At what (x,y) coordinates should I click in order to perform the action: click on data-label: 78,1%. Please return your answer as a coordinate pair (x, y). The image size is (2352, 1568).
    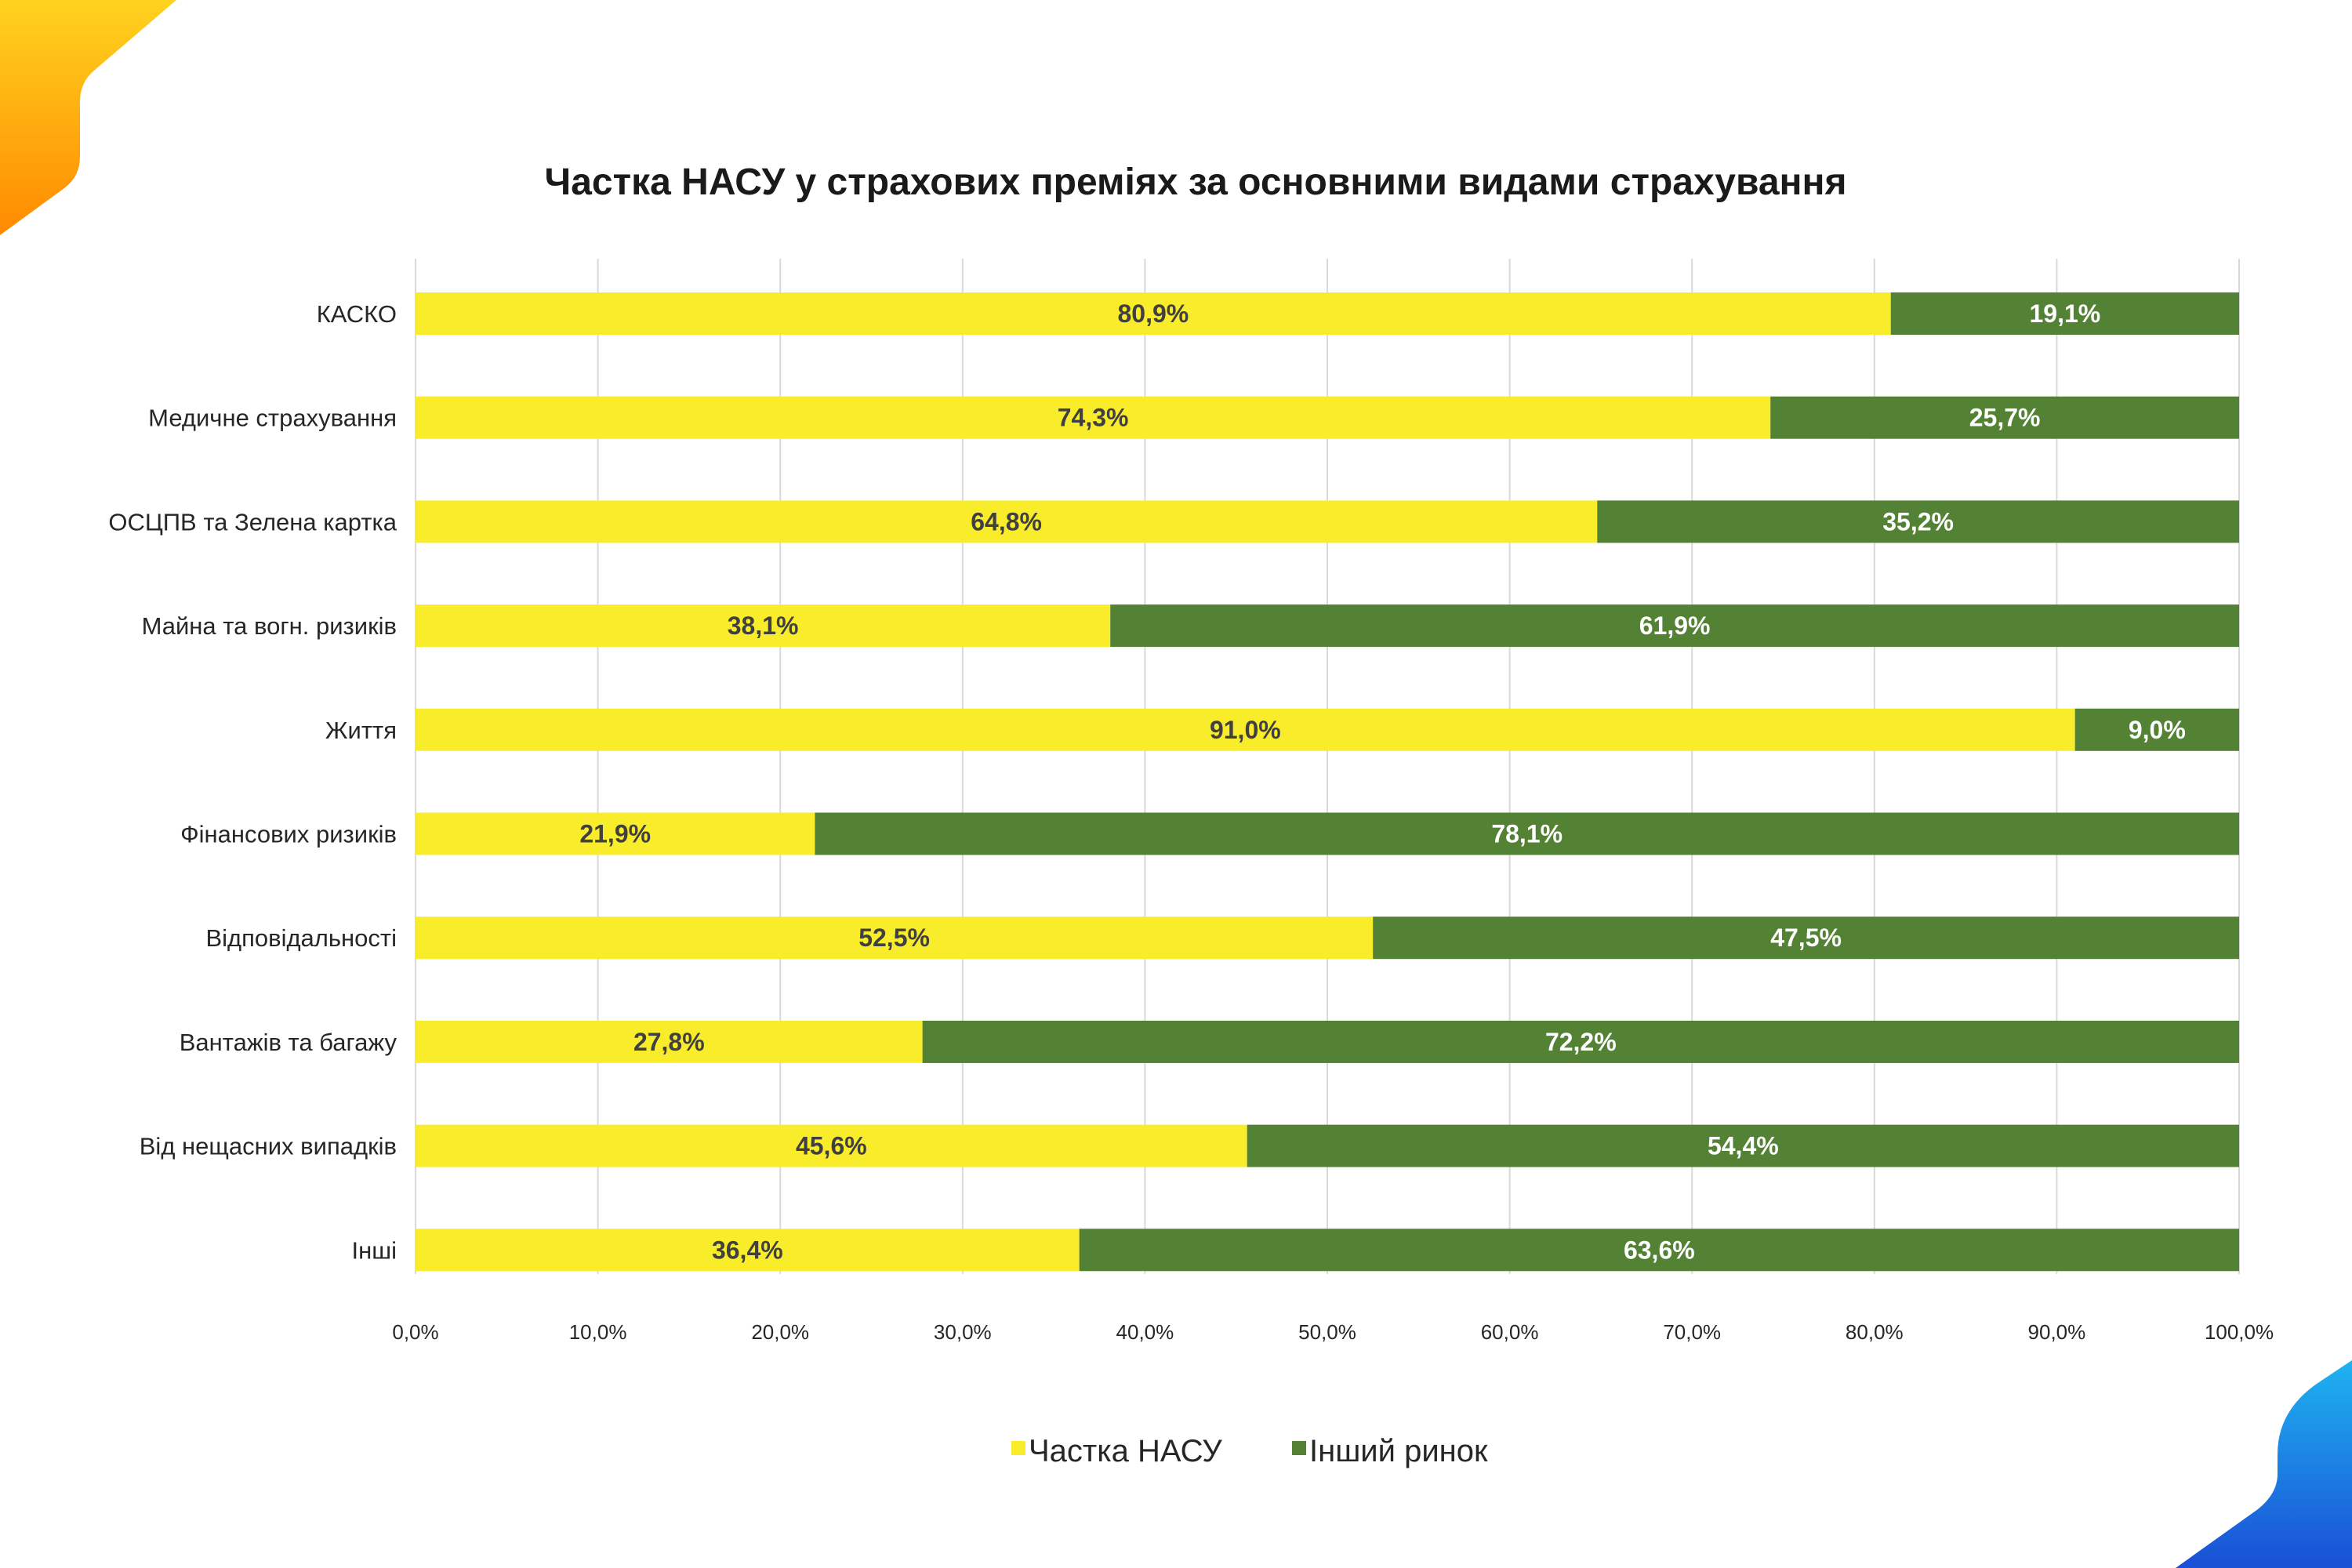
    Looking at the image, I should click on (1527, 834).